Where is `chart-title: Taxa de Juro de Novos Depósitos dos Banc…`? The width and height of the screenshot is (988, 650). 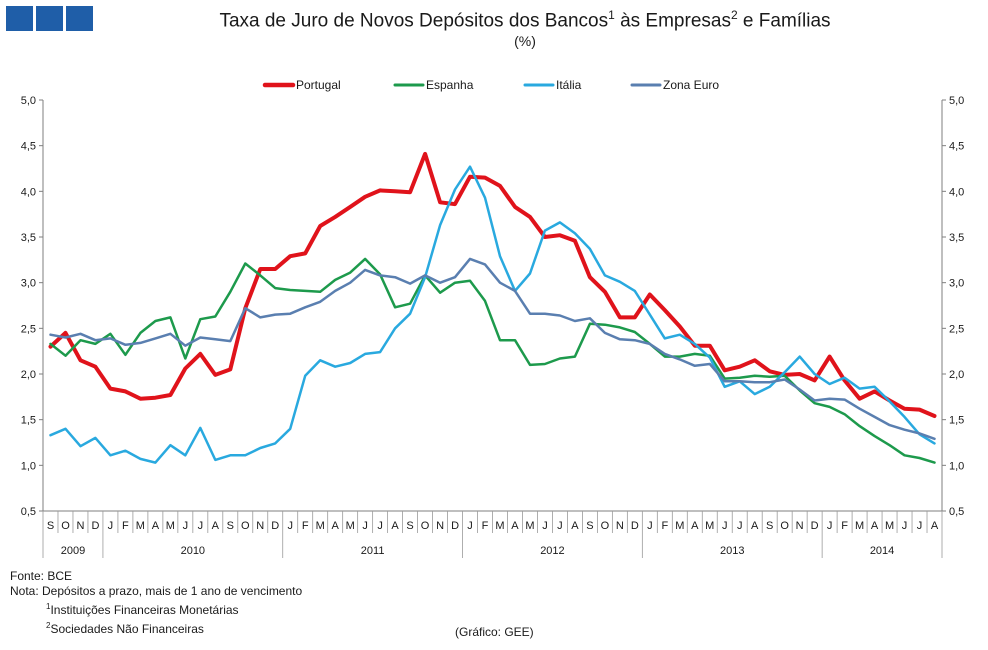
chart-title: Taxa de Juro de Novos Depósitos dos Banc… is located at coordinates (525, 20).